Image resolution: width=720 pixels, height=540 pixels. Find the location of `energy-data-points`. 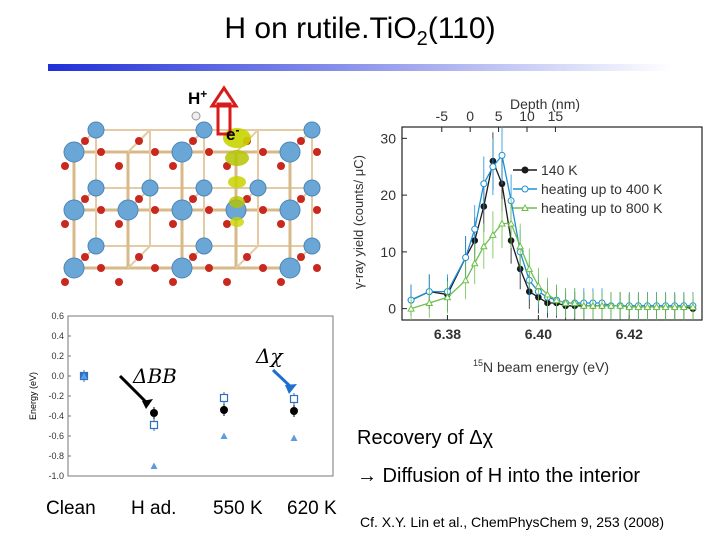

energy-data-points is located at coordinates (189, 419).